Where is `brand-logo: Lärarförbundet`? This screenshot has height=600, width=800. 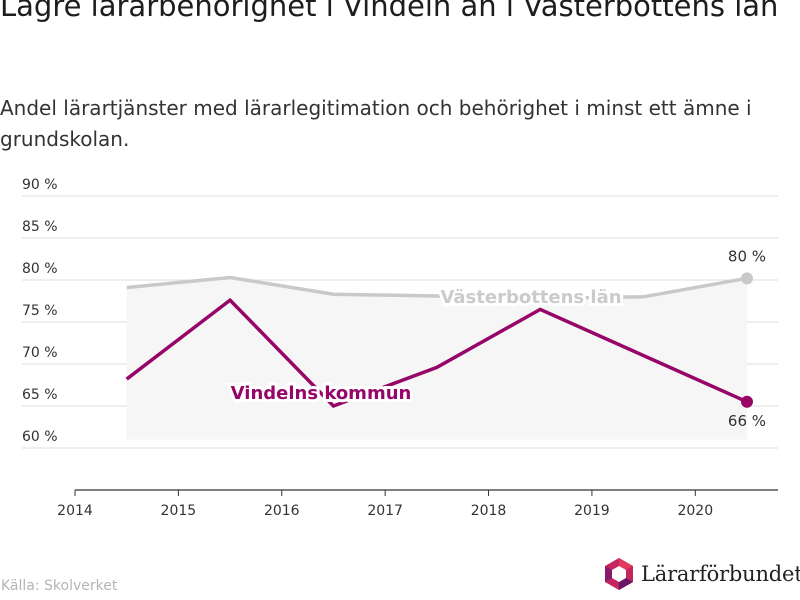 brand-logo: Lärarförbundet is located at coordinates (701, 574).